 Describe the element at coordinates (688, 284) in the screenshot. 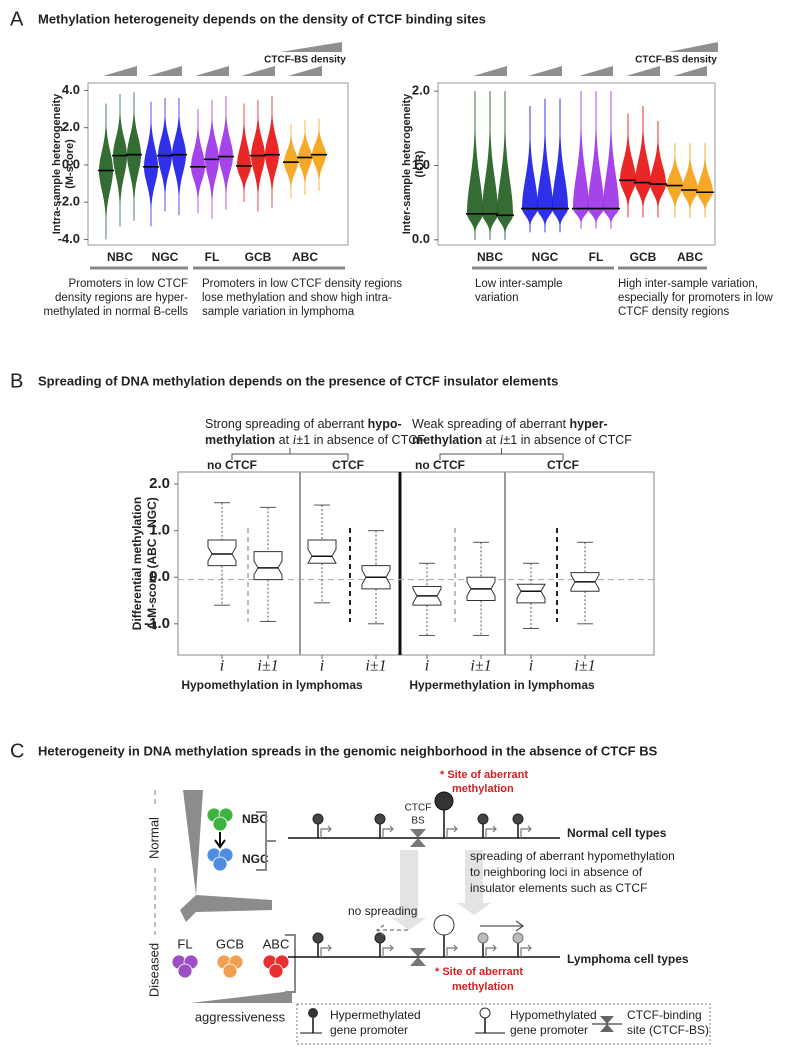

I see `annotation: High inter-sample variation,` at that location.